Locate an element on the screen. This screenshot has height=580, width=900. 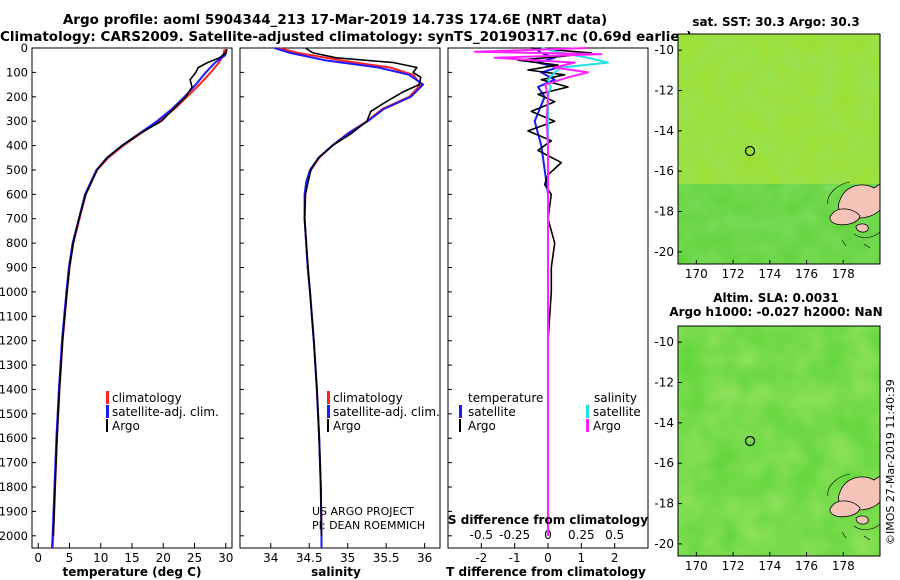
temperature-legend: climatology satellite-adj. clim. Argo is located at coordinates (162, 412).